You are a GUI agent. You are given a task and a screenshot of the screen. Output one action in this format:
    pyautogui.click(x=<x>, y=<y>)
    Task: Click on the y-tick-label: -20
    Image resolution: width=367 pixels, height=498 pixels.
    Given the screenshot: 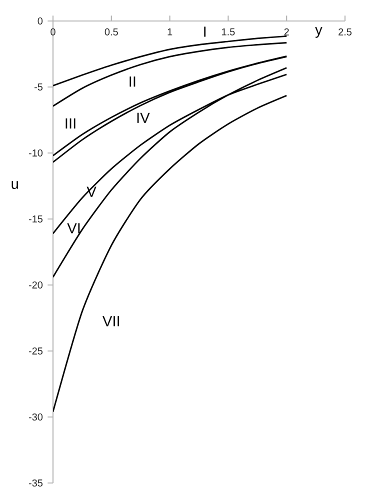 What is the action you would take?
    pyautogui.click(x=35, y=285)
    